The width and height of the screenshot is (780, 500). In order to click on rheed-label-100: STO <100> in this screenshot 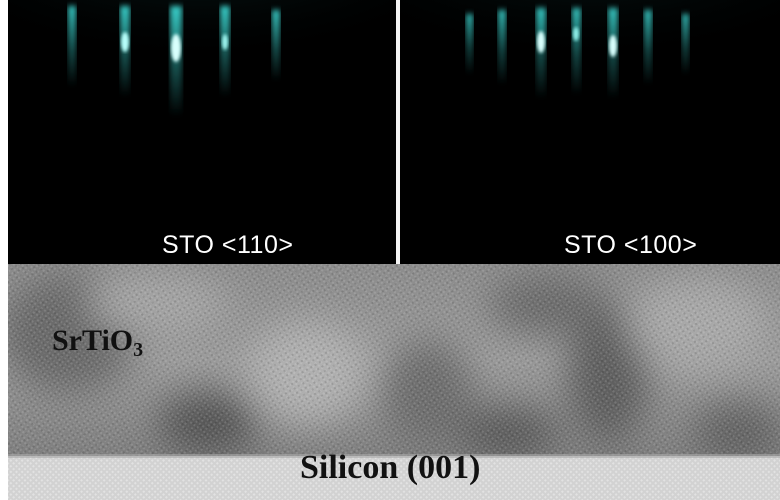, I will do `click(631, 245)`.